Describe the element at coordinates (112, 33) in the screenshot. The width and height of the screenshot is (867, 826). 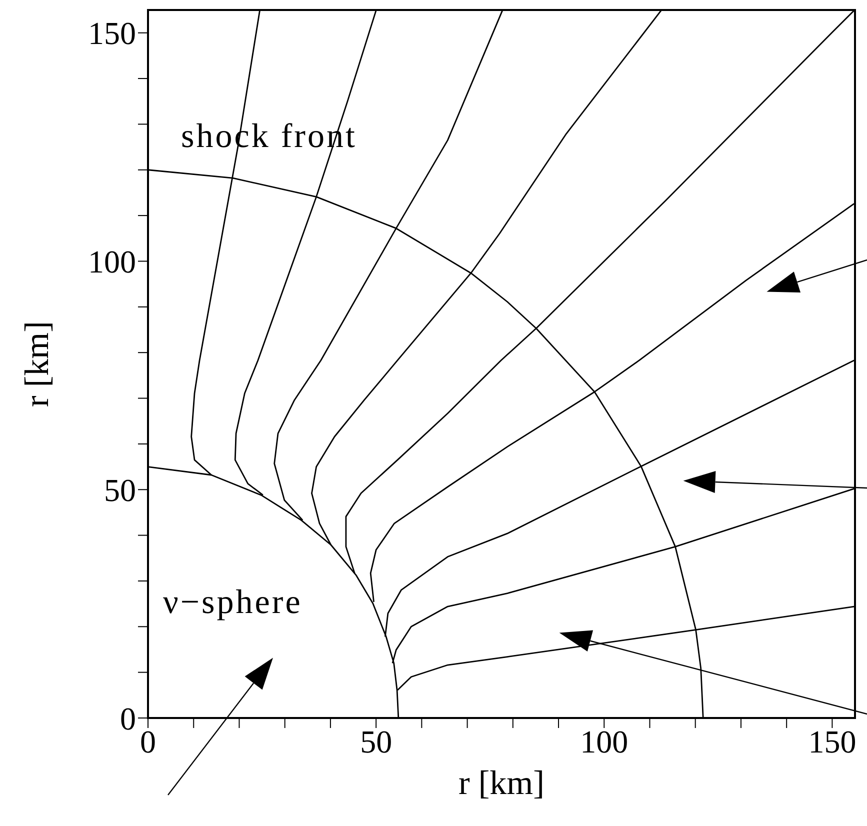
I see `y-tick-label: 150` at that location.